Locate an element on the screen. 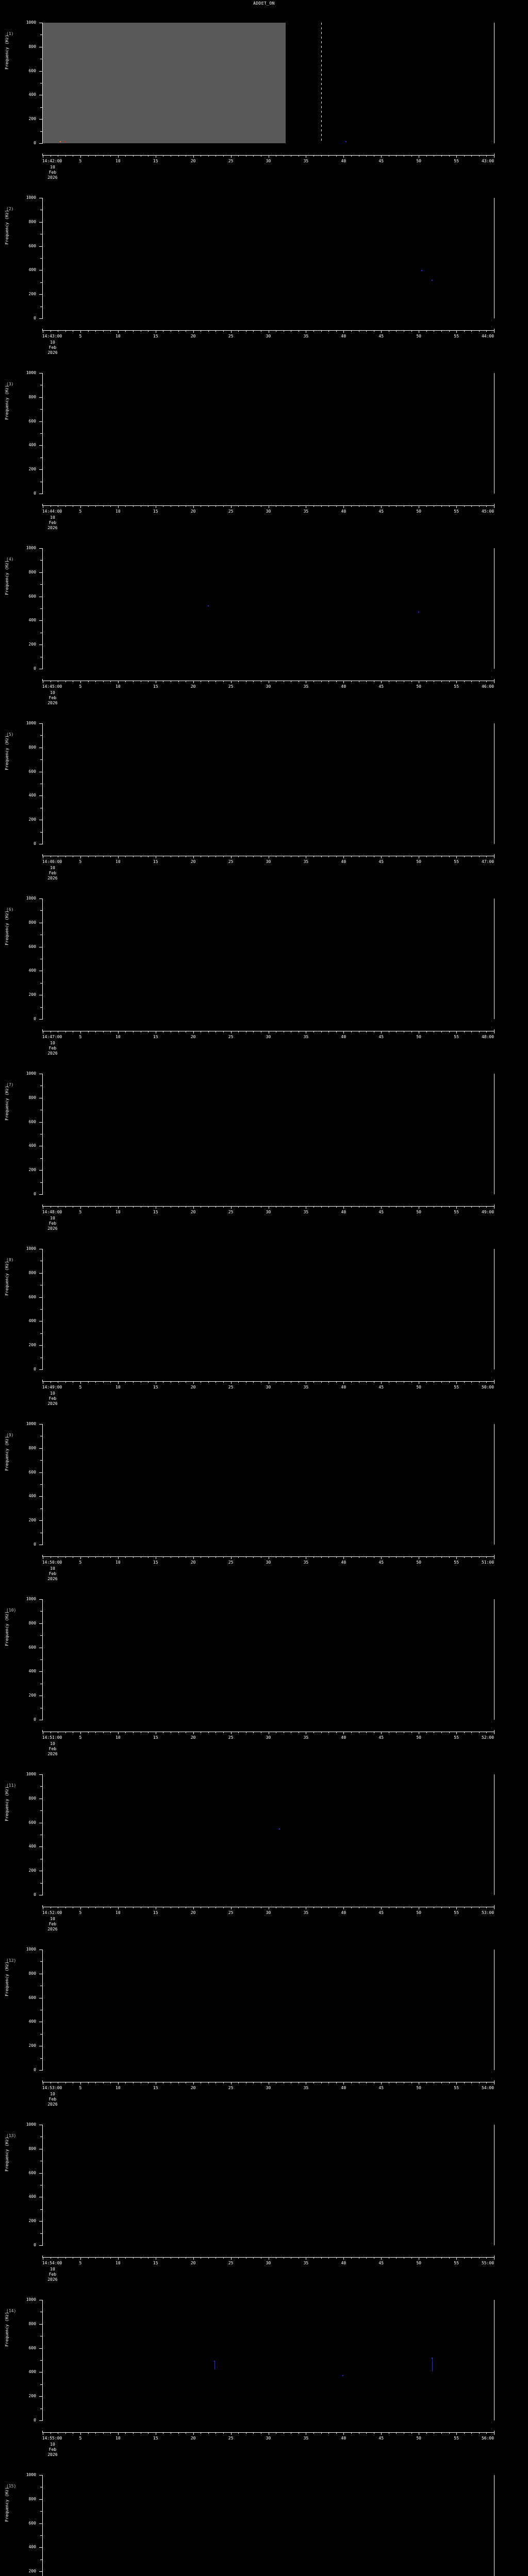 The image size is (528, 2576). y-axis-tick-label: 400 is located at coordinates (32, 2196).